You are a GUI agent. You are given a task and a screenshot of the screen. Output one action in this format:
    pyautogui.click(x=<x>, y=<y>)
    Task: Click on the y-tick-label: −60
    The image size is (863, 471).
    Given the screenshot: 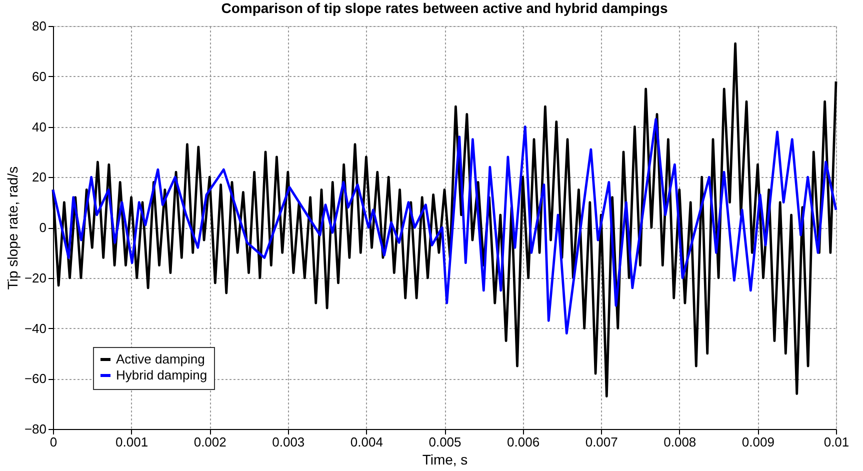 What is the action you would take?
    pyautogui.click(x=35, y=378)
    